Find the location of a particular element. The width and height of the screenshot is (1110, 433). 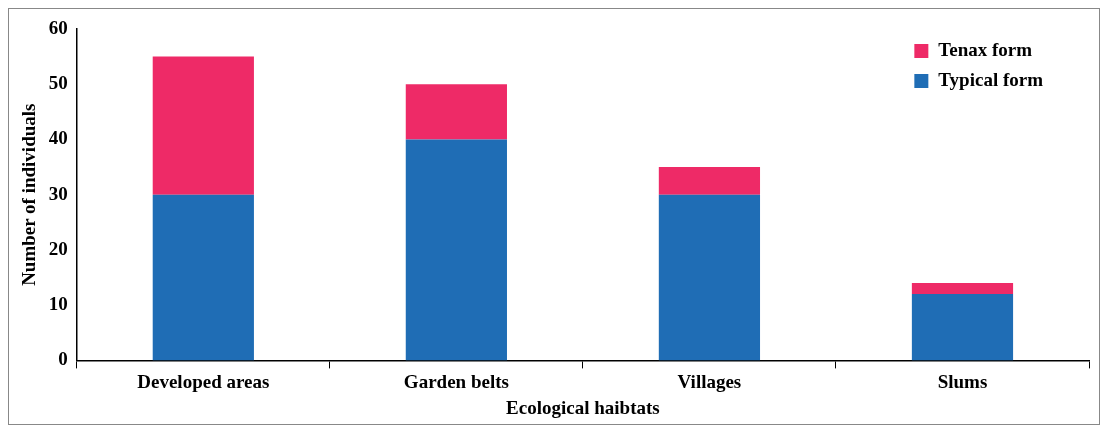

x-axis-title: Ecological haibtats is located at coordinates (583, 407).